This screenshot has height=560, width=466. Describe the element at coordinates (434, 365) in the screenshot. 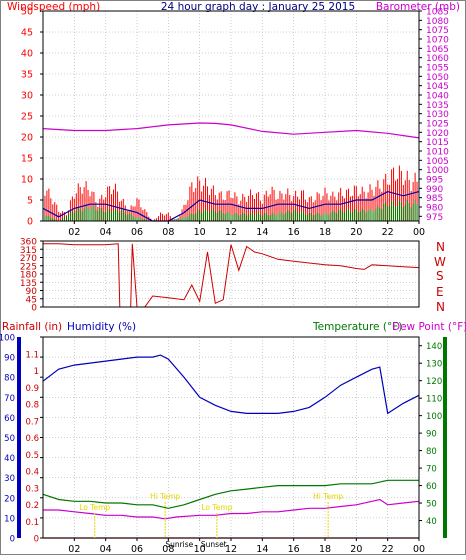

I see `temperature-tick-label: 130` at that location.